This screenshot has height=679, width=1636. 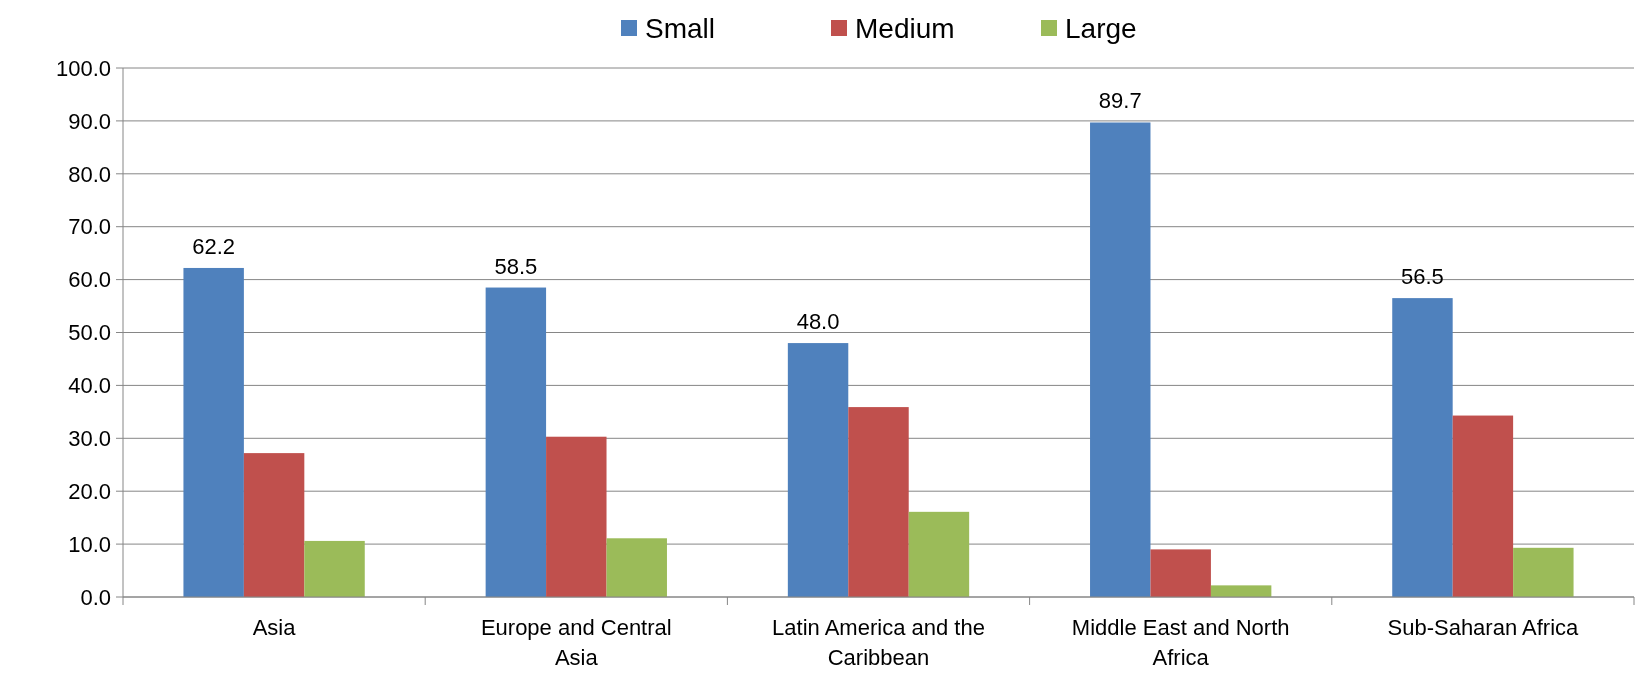 I want to click on y-tick-label: 50.0, so click(x=89, y=333).